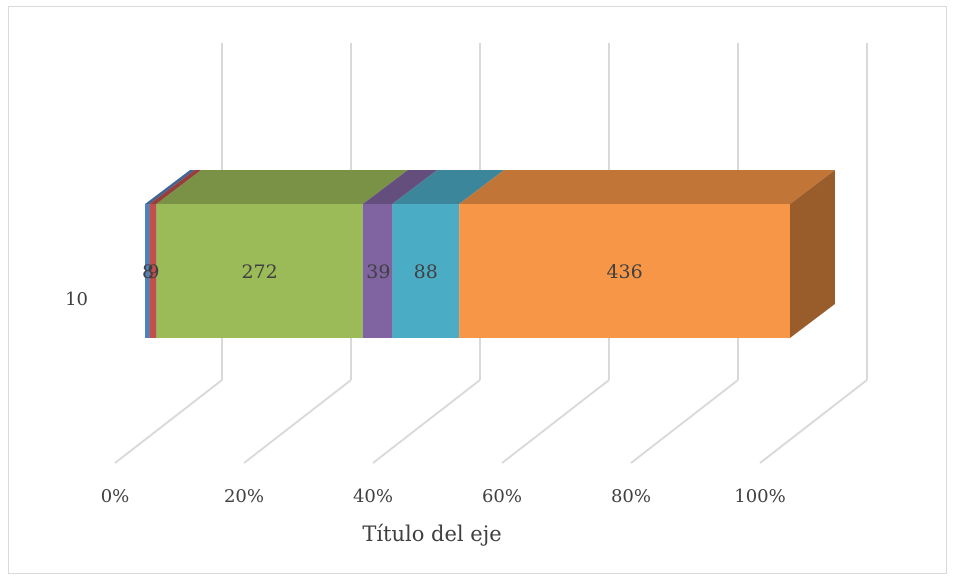 The height and width of the screenshot is (579, 955). Describe the element at coordinates (76, 299) in the screenshot. I see `category-label: 10` at that location.